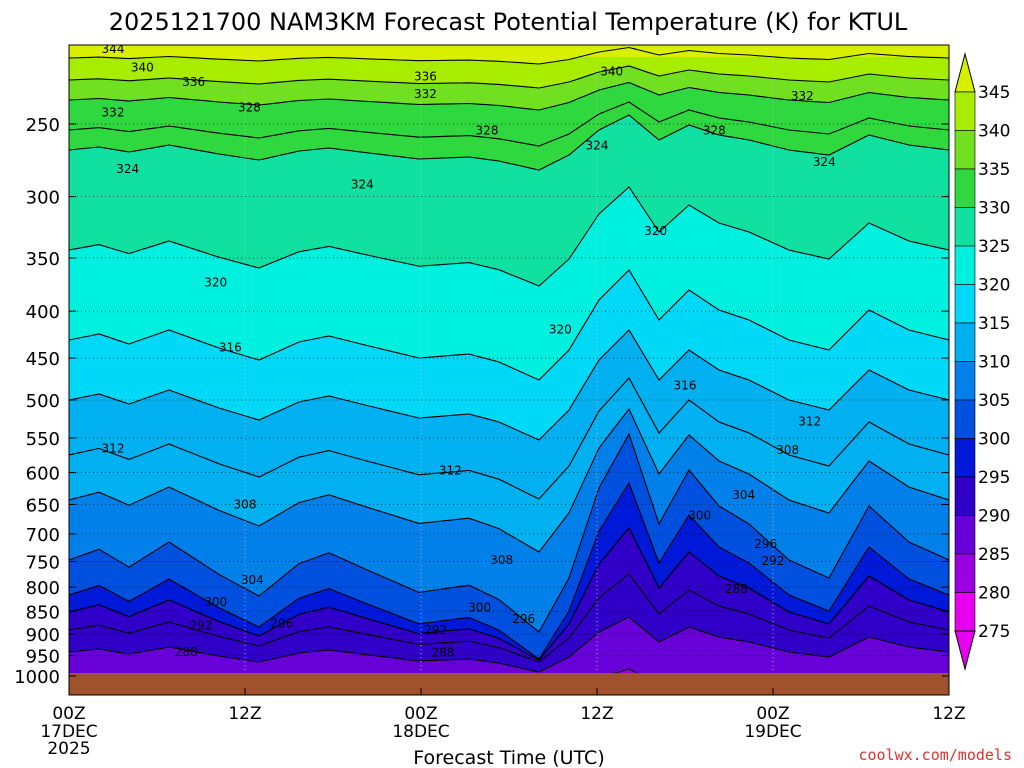  Describe the element at coordinates (965, 650) in the screenshot. I see `color-bar-bottom-arrow` at that location.